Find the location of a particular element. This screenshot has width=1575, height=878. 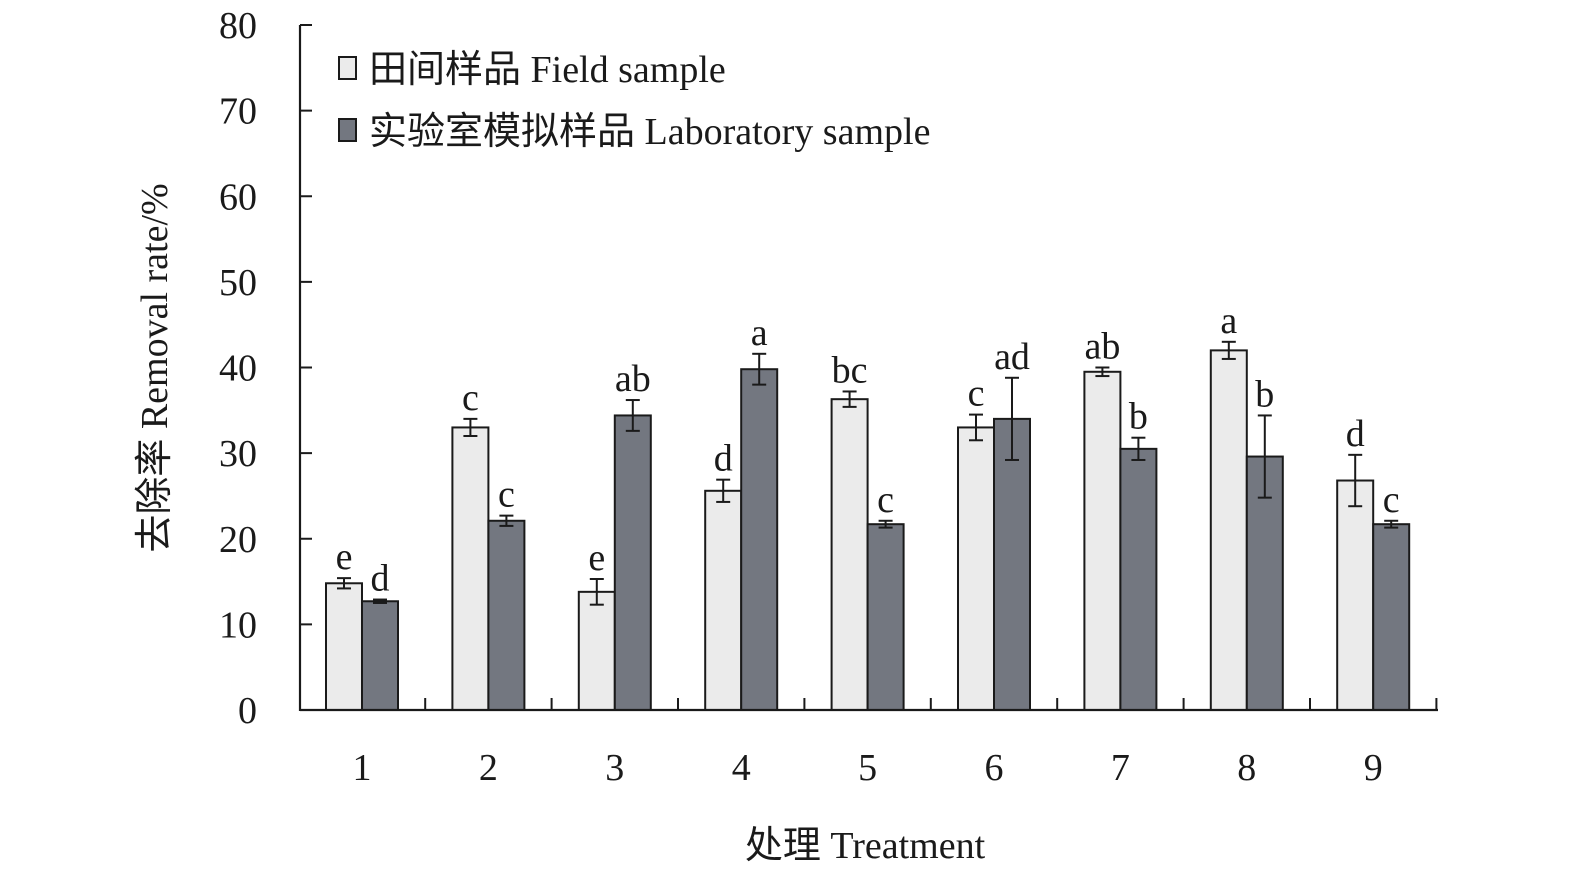

y-tick-label: 80 is located at coordinates (238, 26).